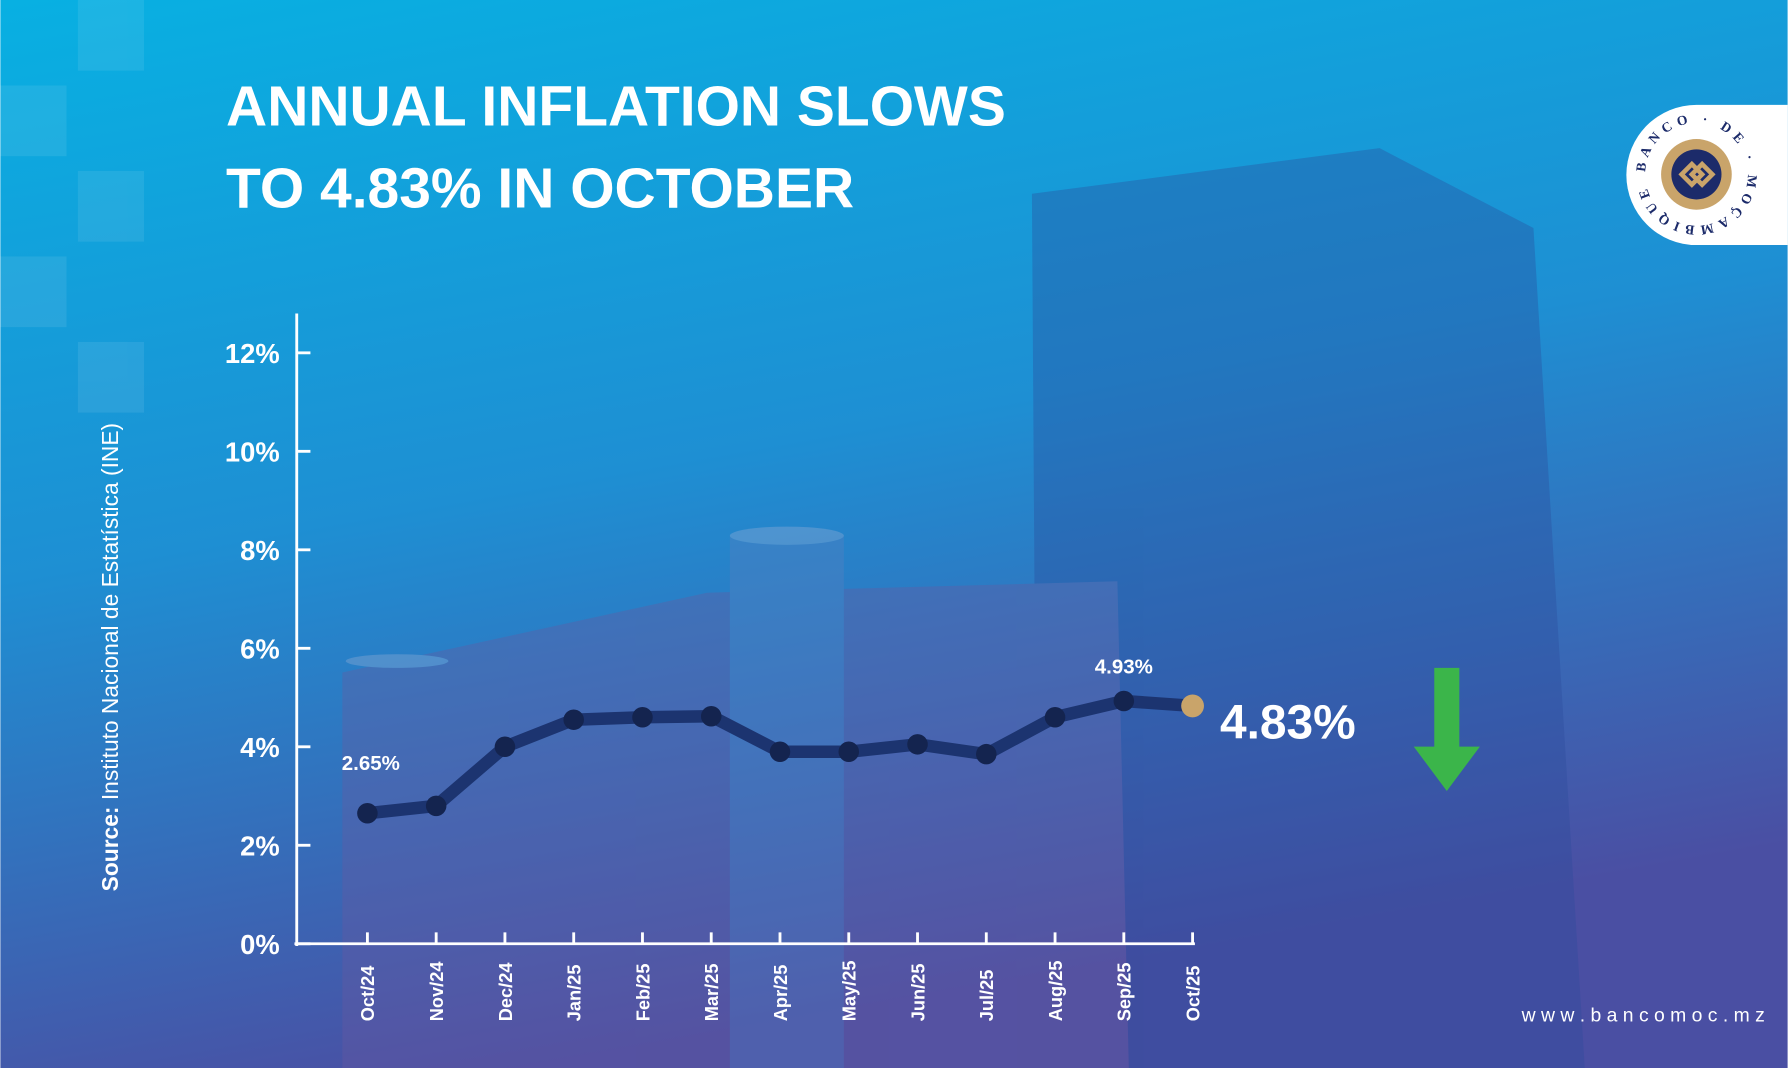 This screenshot has width=1788, height=1068. I want to click on x-tick-label: Jan/25, so click(574, 993).